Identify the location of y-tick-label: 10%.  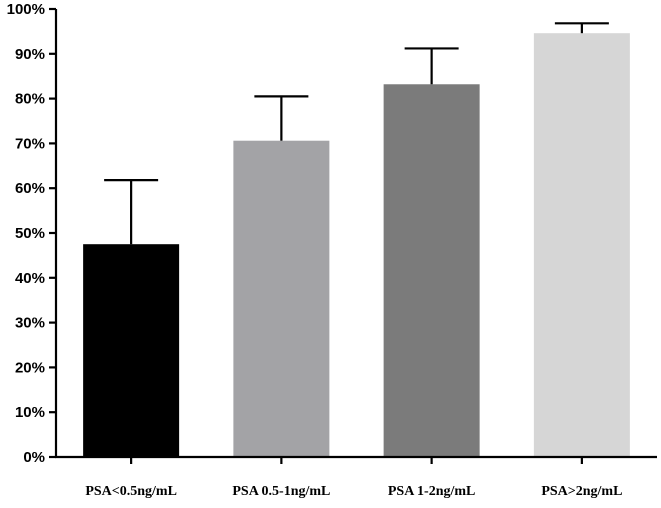
(30, 412).